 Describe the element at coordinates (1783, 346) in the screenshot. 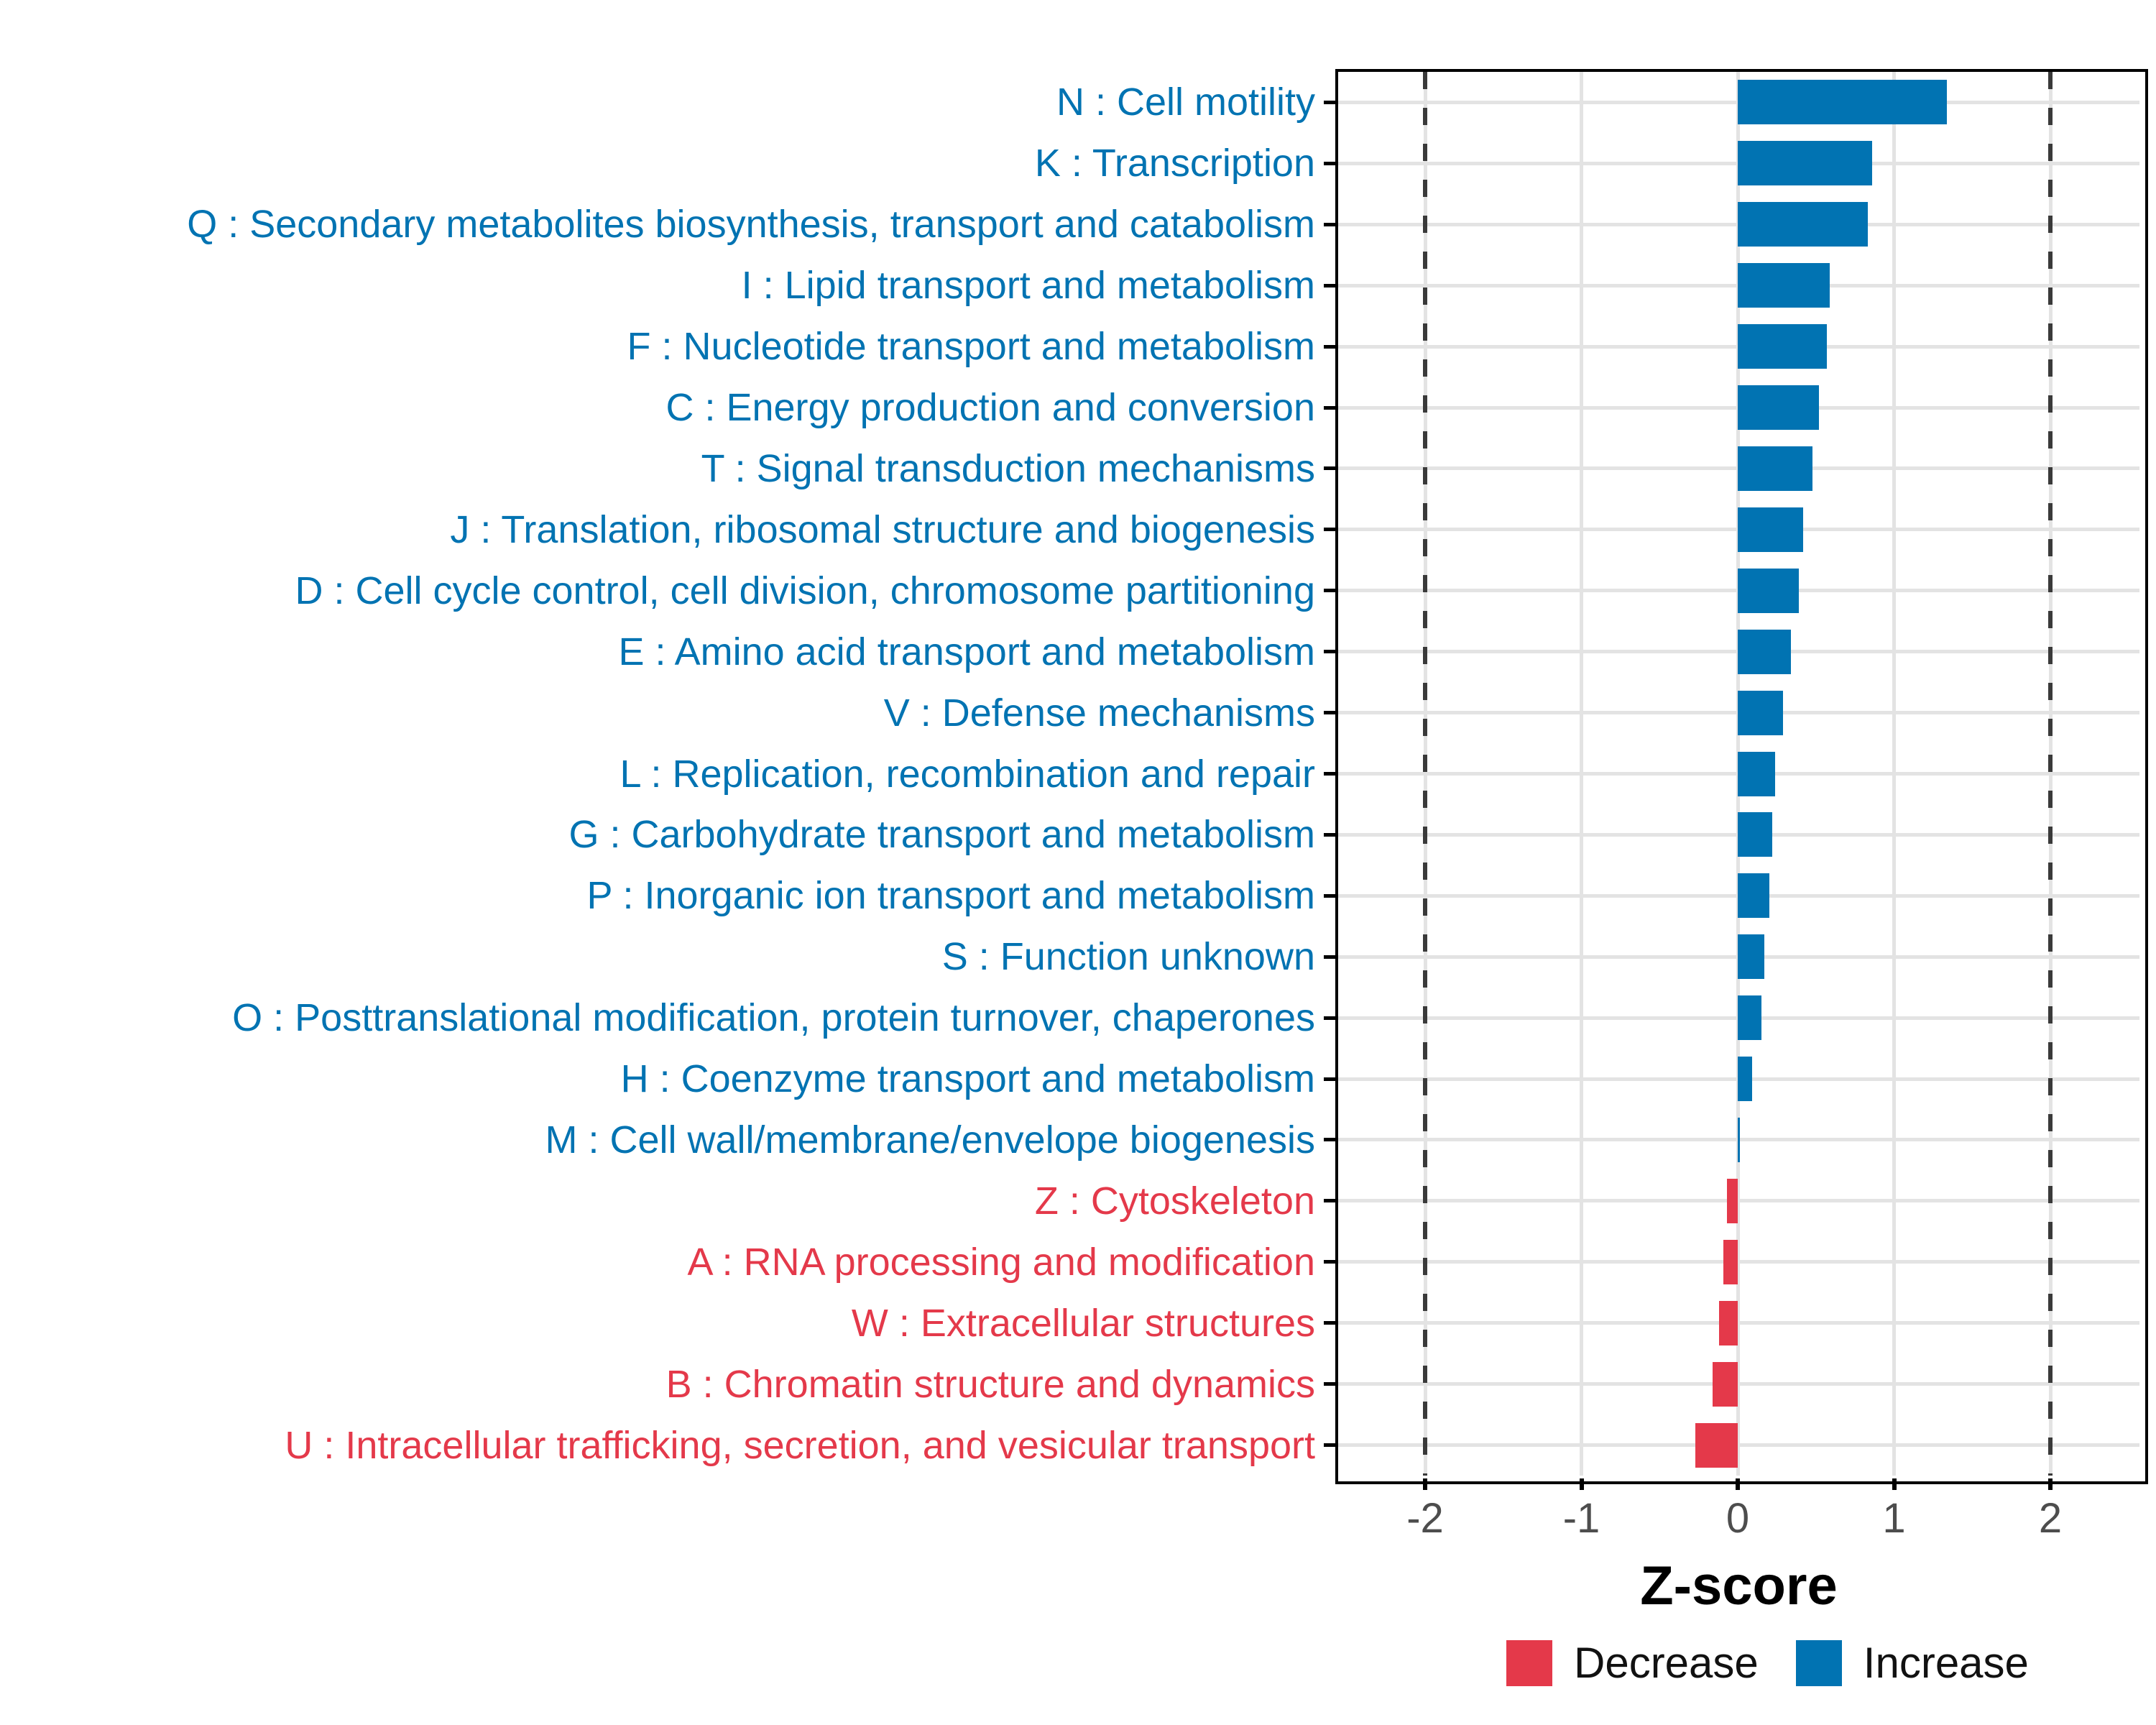

I see `bar-f` at that location.